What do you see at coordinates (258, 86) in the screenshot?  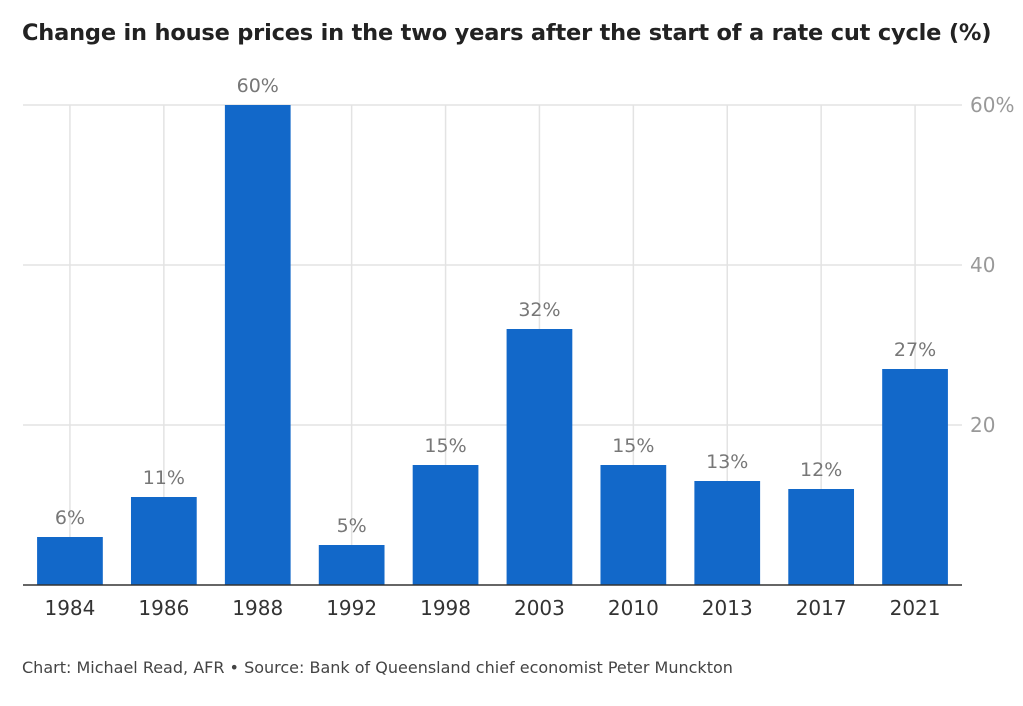 I see `data-label: 60%` at bounding box center [258, 86].